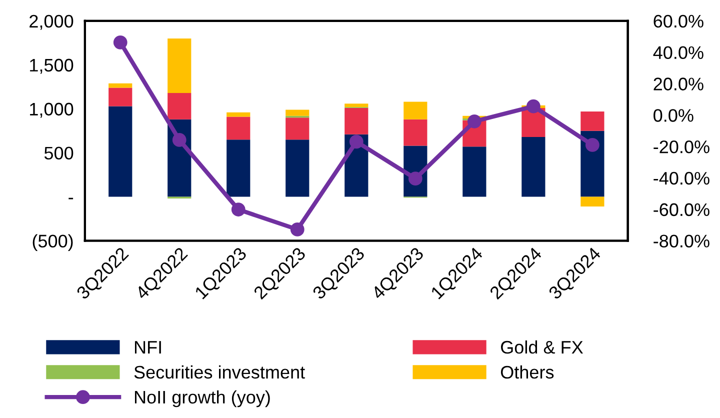 The width and height of the screenshot is (720, 418). Describe the element at coordinates (682, 209) in the screenshot. I see `y2-tick-label: -60.0%` at that location.